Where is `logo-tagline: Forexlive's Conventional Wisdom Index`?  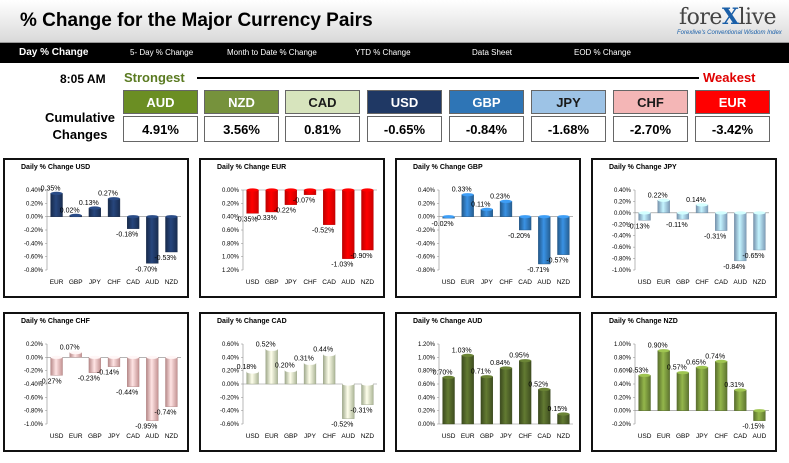 logo-tagline: Forexlive's Conventional Wisdom Index is located at coordinates (729, 33).